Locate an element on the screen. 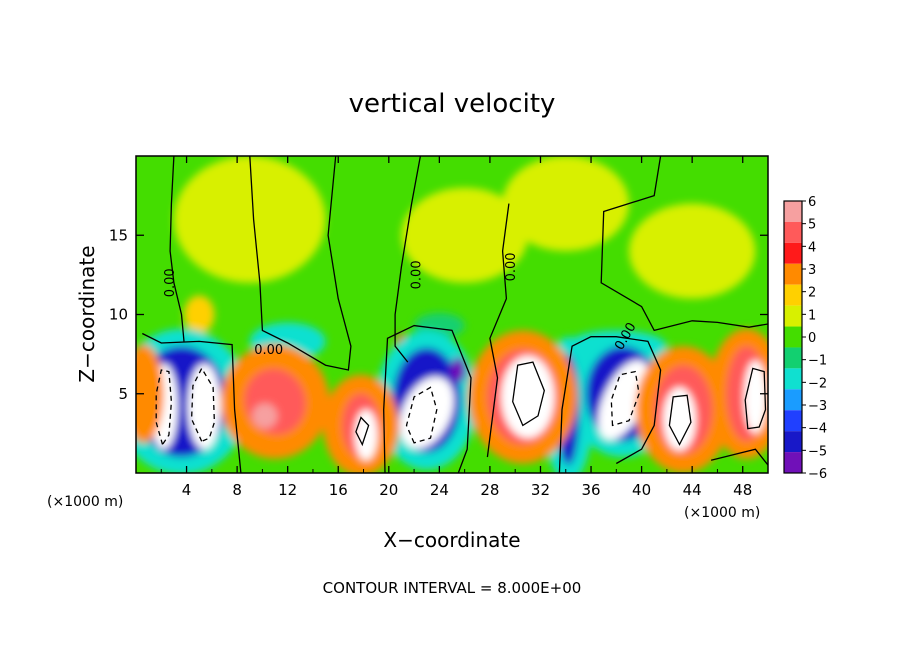 The width and height of the screenshot is (904, 654). colorbar-label: 5 is located at coordinates (812, 225).